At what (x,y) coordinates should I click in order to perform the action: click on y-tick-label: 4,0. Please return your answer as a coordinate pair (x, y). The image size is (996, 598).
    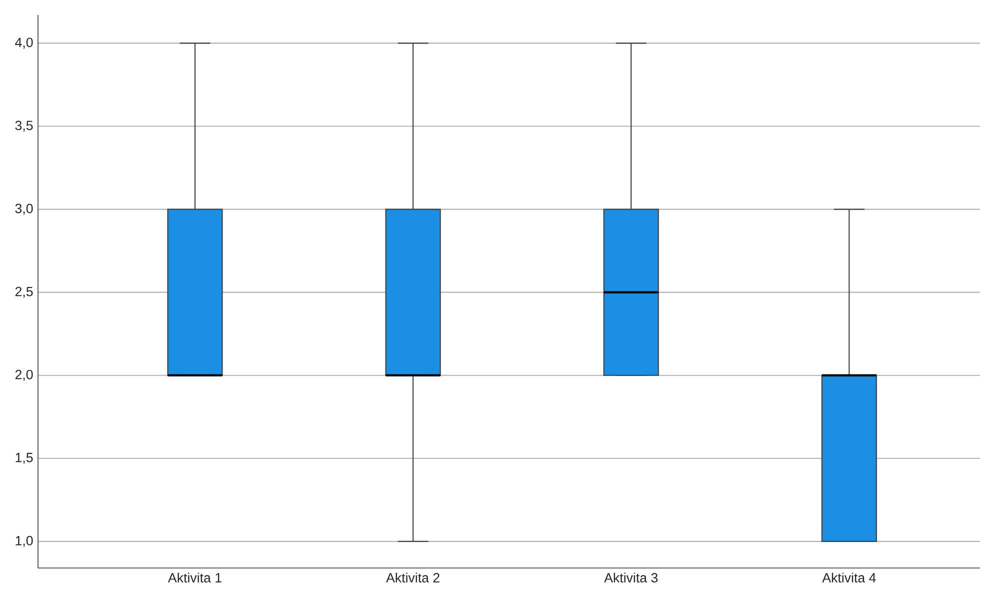
    Looking at the image, I should click on (24, 43).